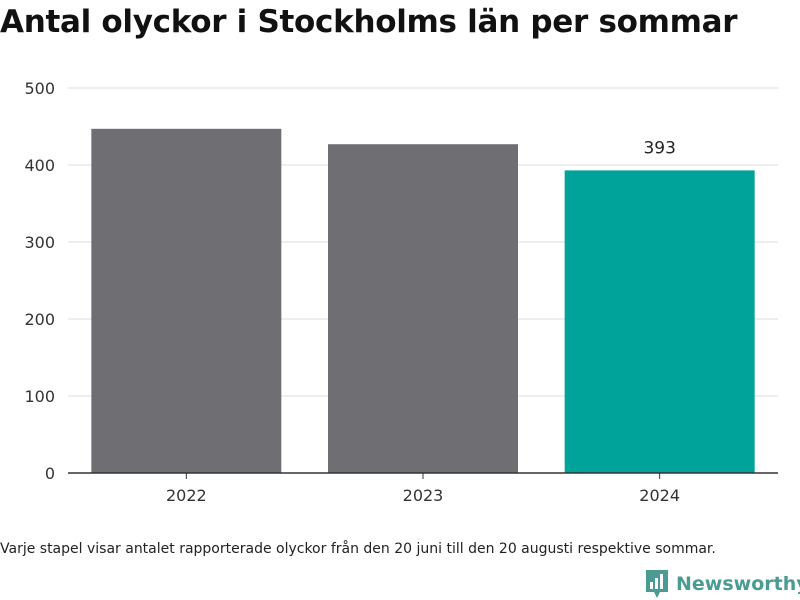 The width and height of the screenshot is (800, 600). What do you see at coordinates (738, 584) in the screenshot?
I see `brand-name: Newsworthy` at bounding box center [738, 584].